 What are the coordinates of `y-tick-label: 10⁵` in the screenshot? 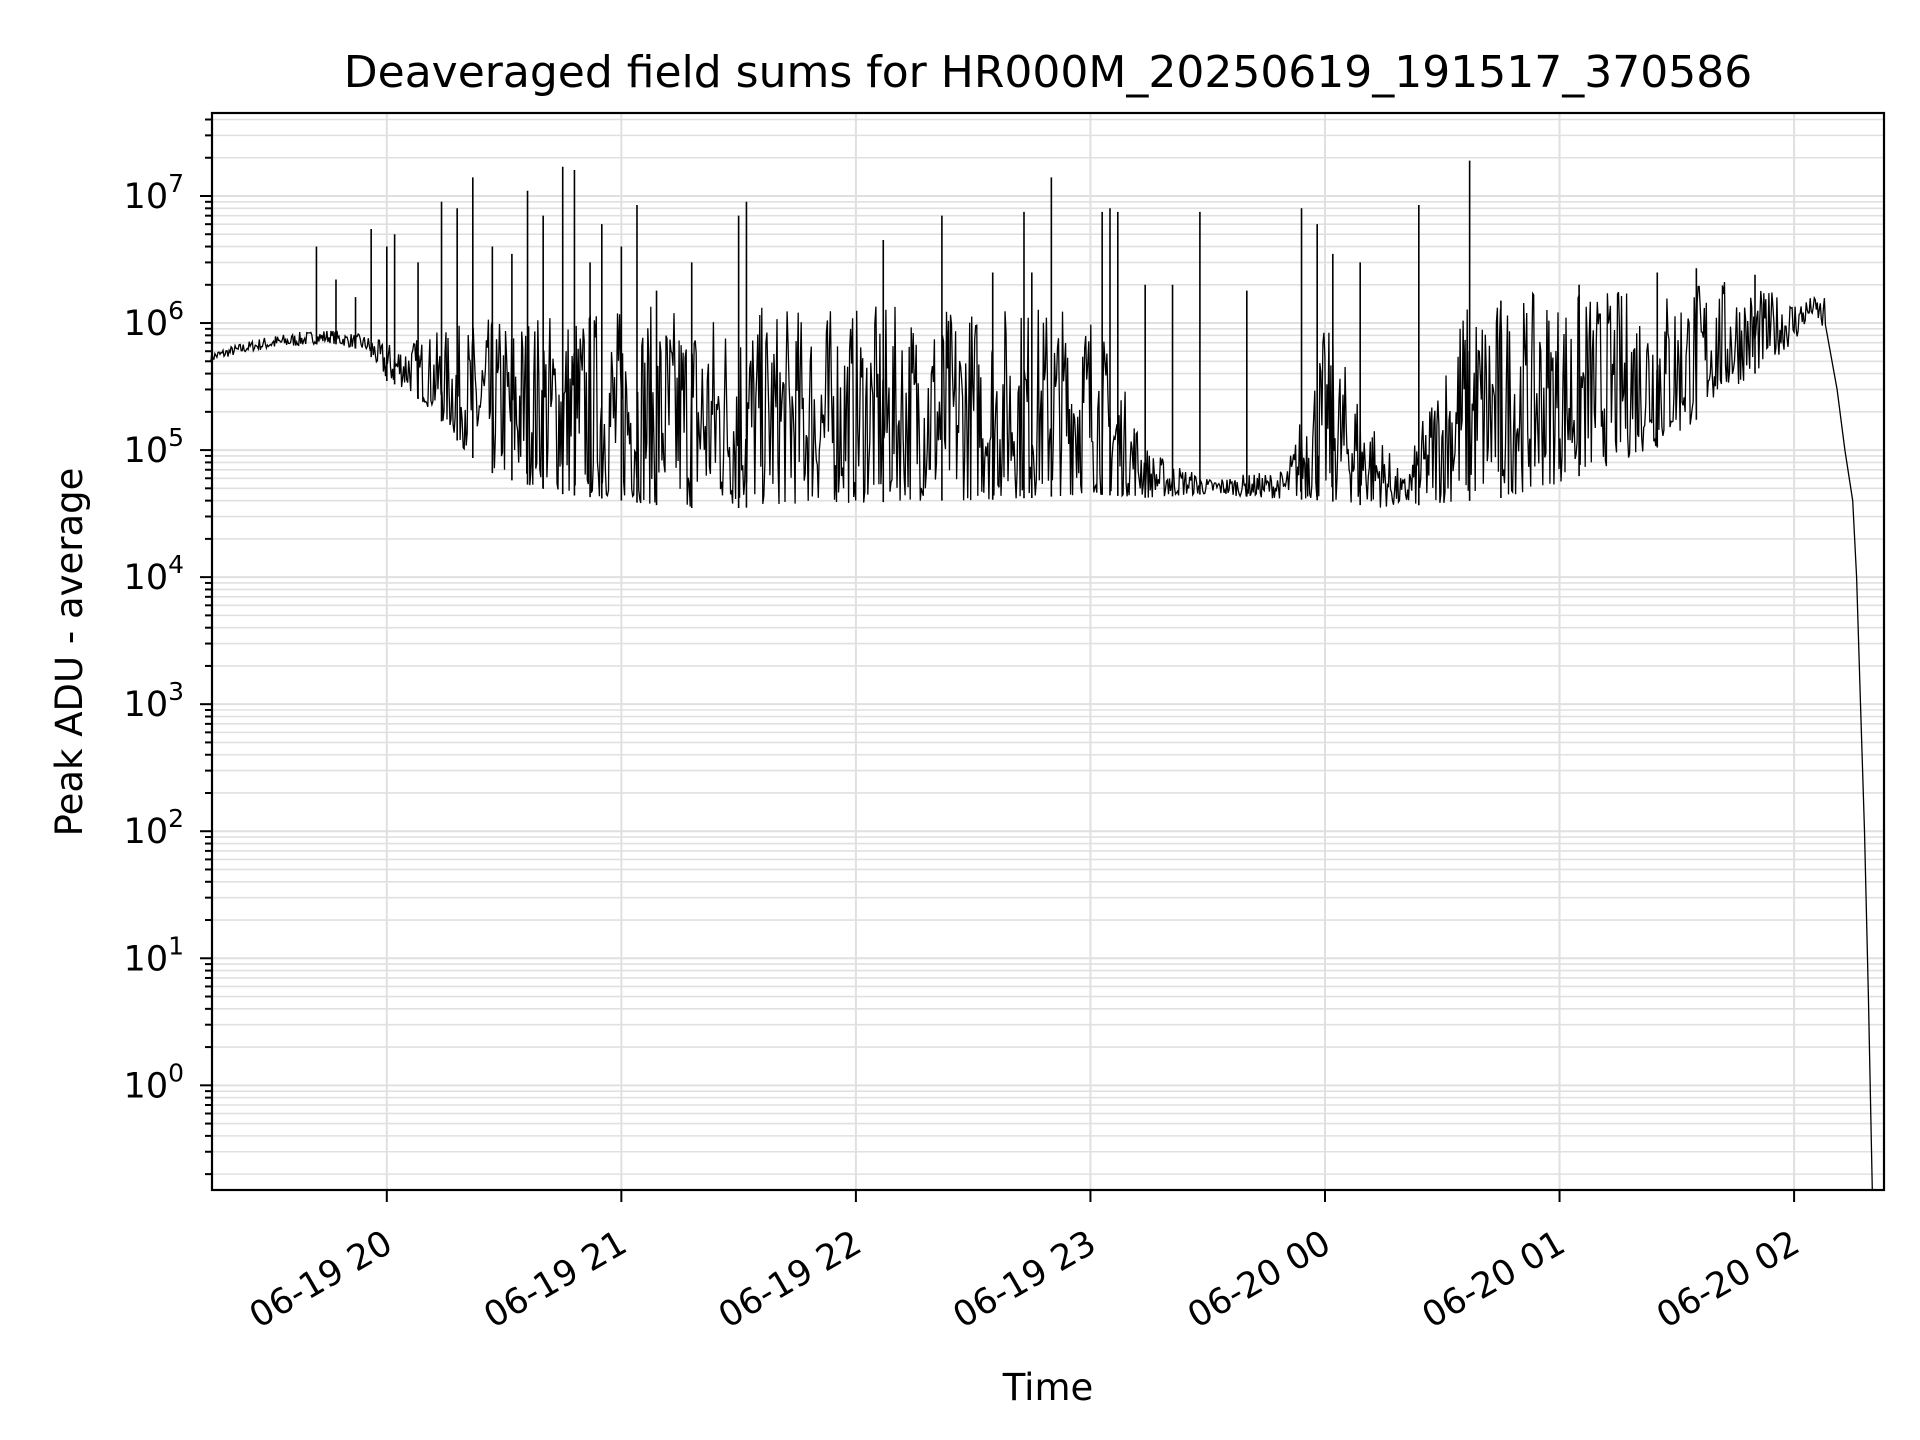 It's located at (154, 447).